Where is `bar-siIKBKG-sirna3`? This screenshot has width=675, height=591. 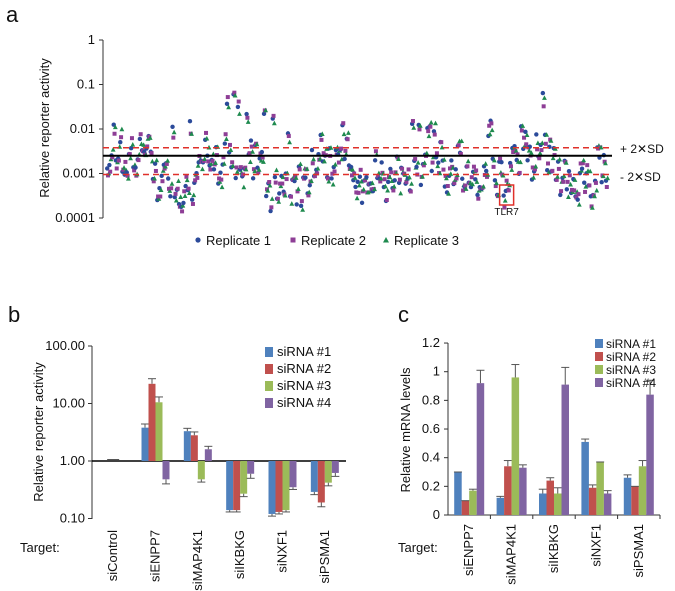
bar-siIKBKG-sirna3 is located at coordinates (558, 504).